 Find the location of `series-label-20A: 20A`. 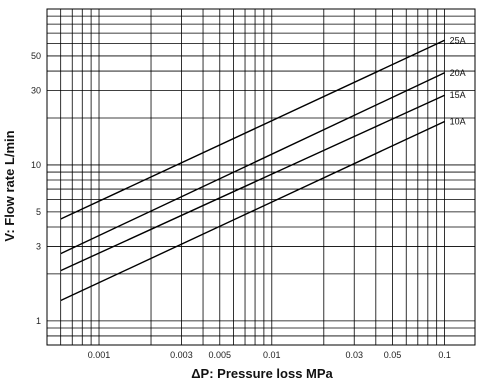

series-label-20A: 20A is located at coordinates (458, 73).